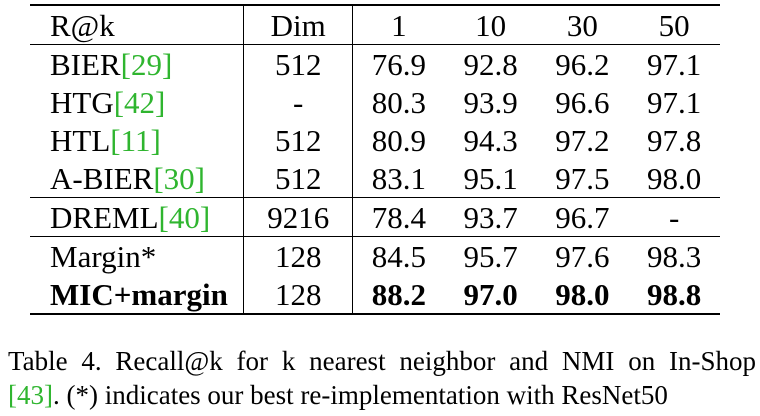 This screenshot has width=760, height=416. I want to click on recall-value-cell: 97.2, so click(582, 140).